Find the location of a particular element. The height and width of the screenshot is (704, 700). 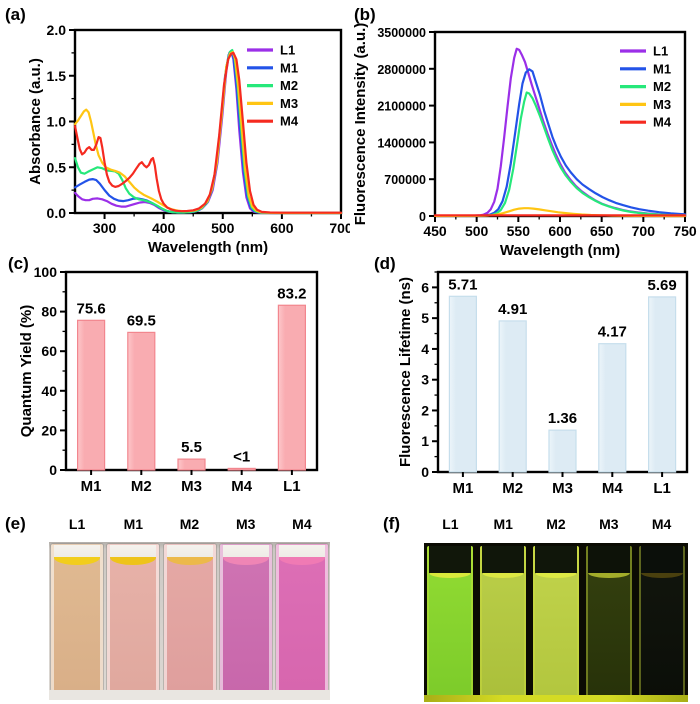

x-tick-label: 300 is located at coordinates (105, 228).